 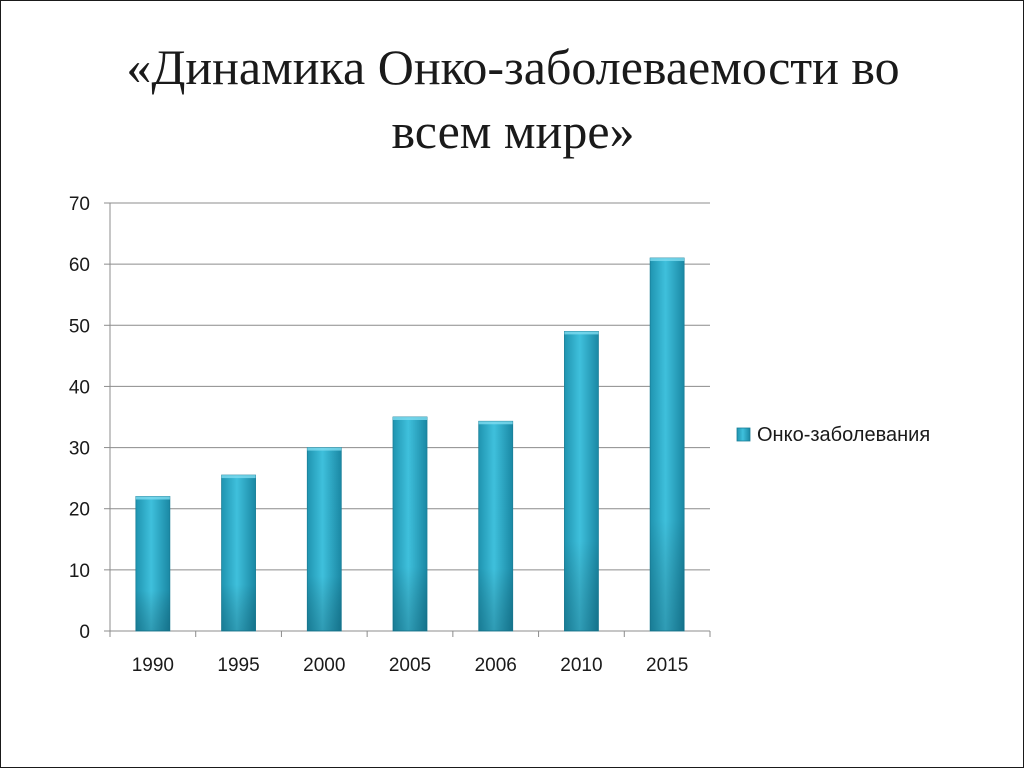 I want to click on legend-label: Онко-заболевания, so click(x=843, y=435).